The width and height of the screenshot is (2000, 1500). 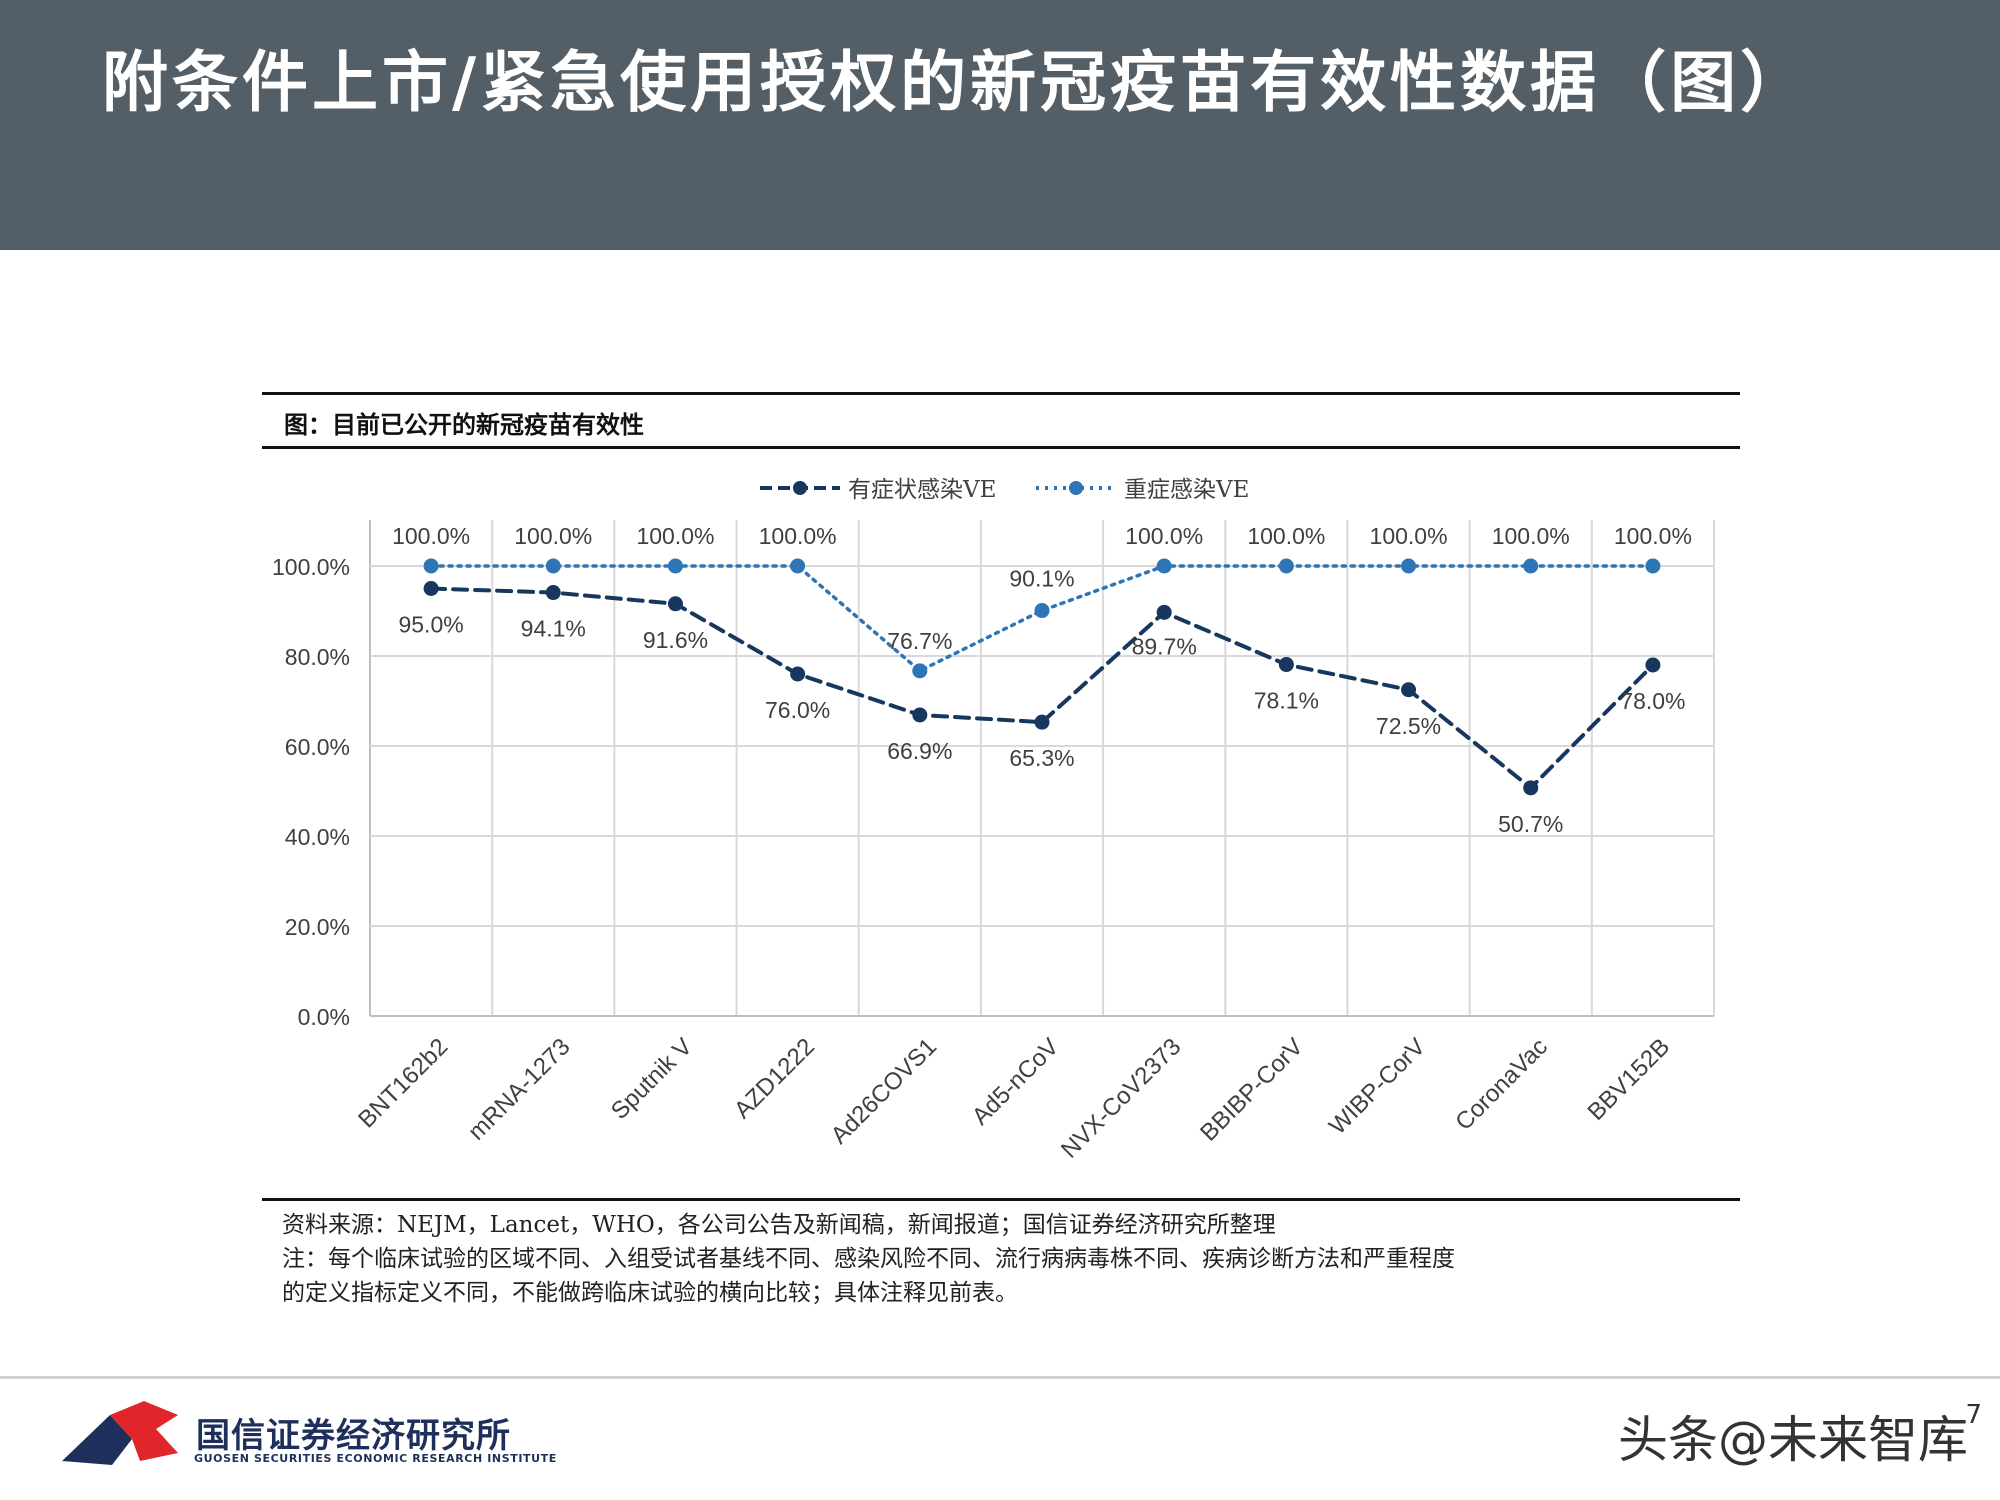 I want to click on legend-symptomatic-ve-text: 有症状感染VE, so click(x=922, y=490).